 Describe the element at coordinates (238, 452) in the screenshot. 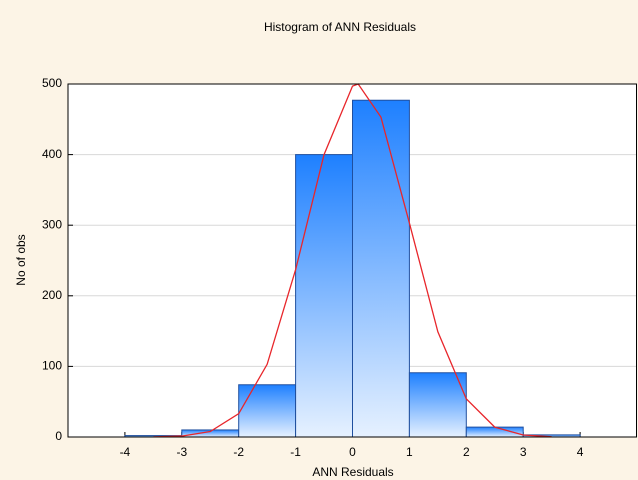

I see `x-tick-label: -2` at that location.